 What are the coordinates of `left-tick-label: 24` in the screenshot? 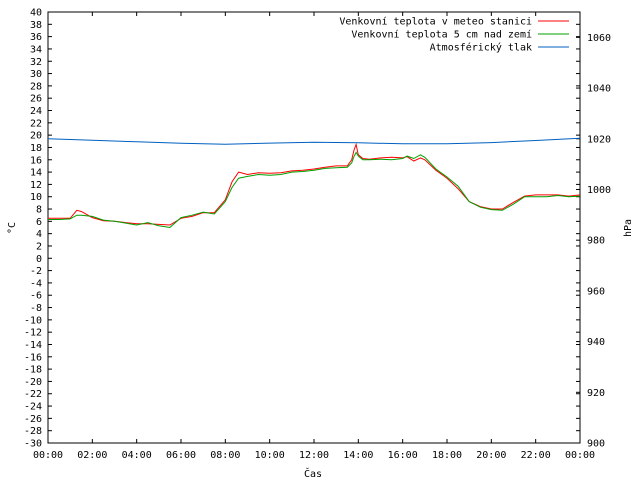 It's located at (36, 111).